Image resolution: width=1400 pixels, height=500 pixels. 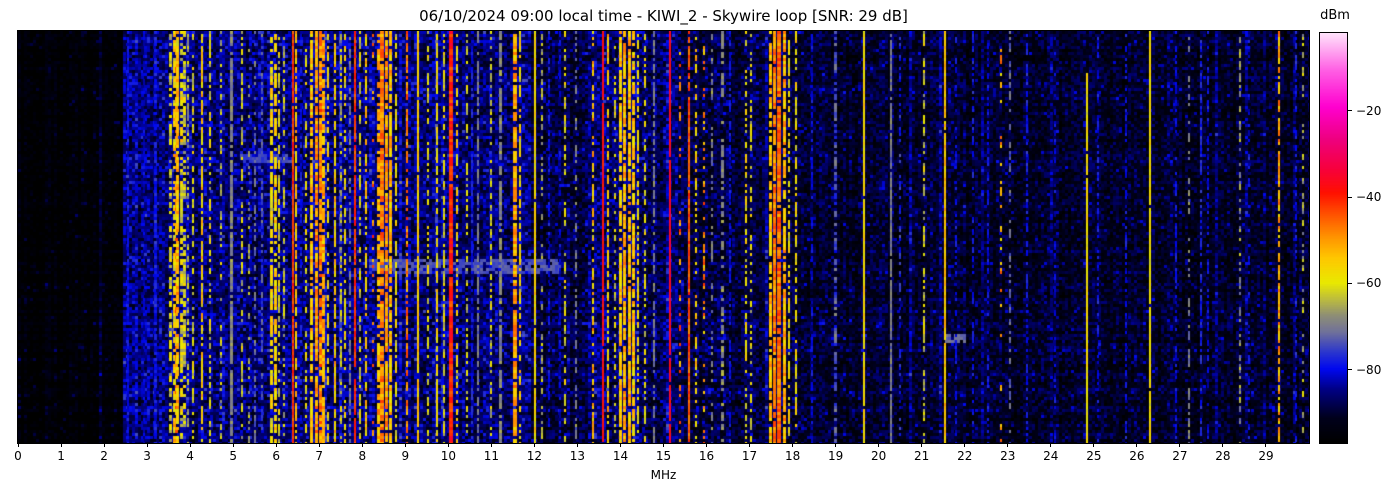 What do you see at coordinates (1369, 369) in the screenshot?
I see `colorbar-tick-label: −80` at bounding box center [1369, 369].